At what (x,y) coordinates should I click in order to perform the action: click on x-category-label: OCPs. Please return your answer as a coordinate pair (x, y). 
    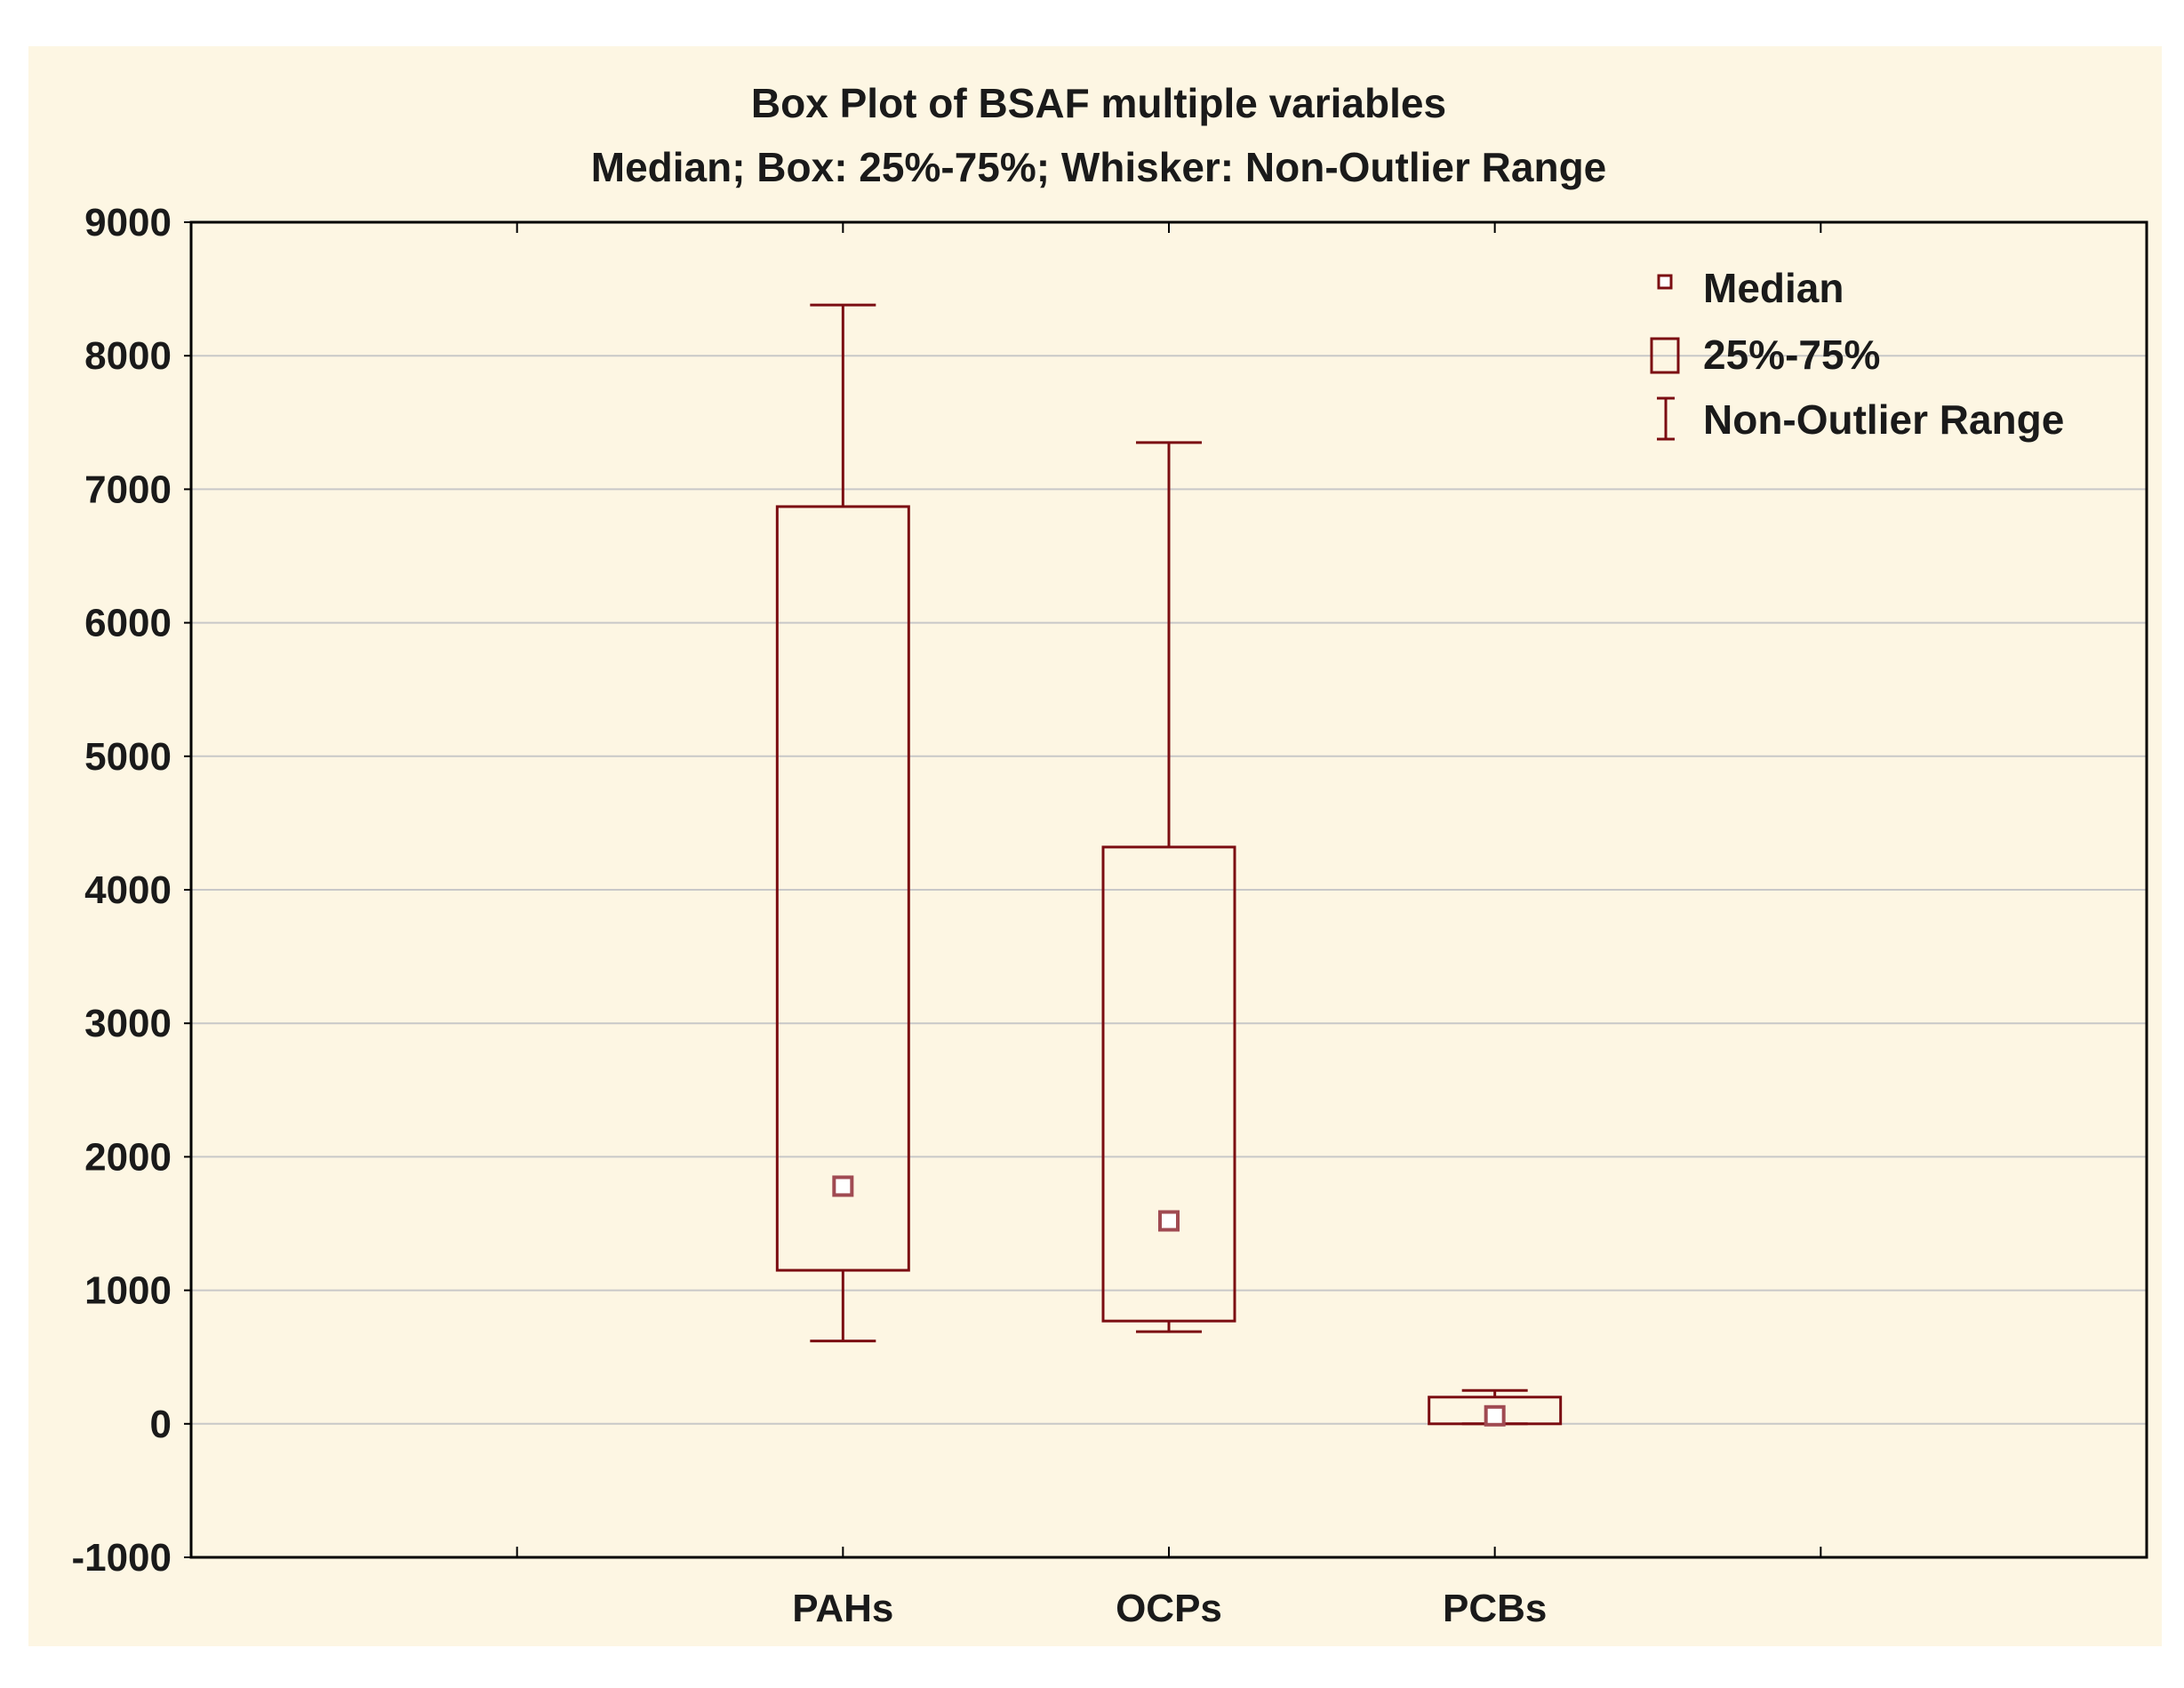
    Looking at the image, I should click on (1169, 1608).